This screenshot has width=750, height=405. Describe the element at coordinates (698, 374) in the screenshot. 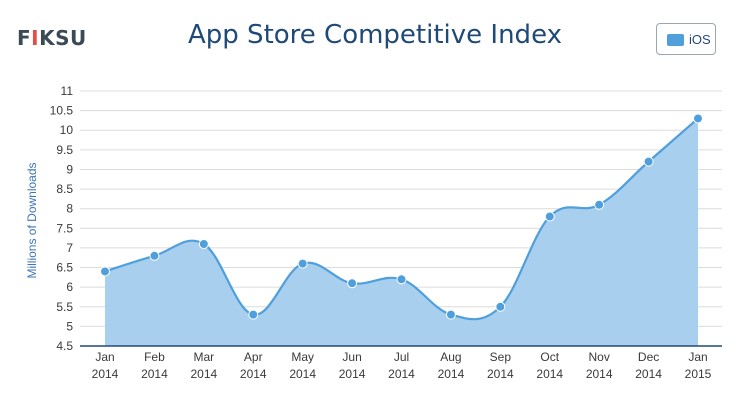

I see `x-tick-label-year: 2015` at that location.